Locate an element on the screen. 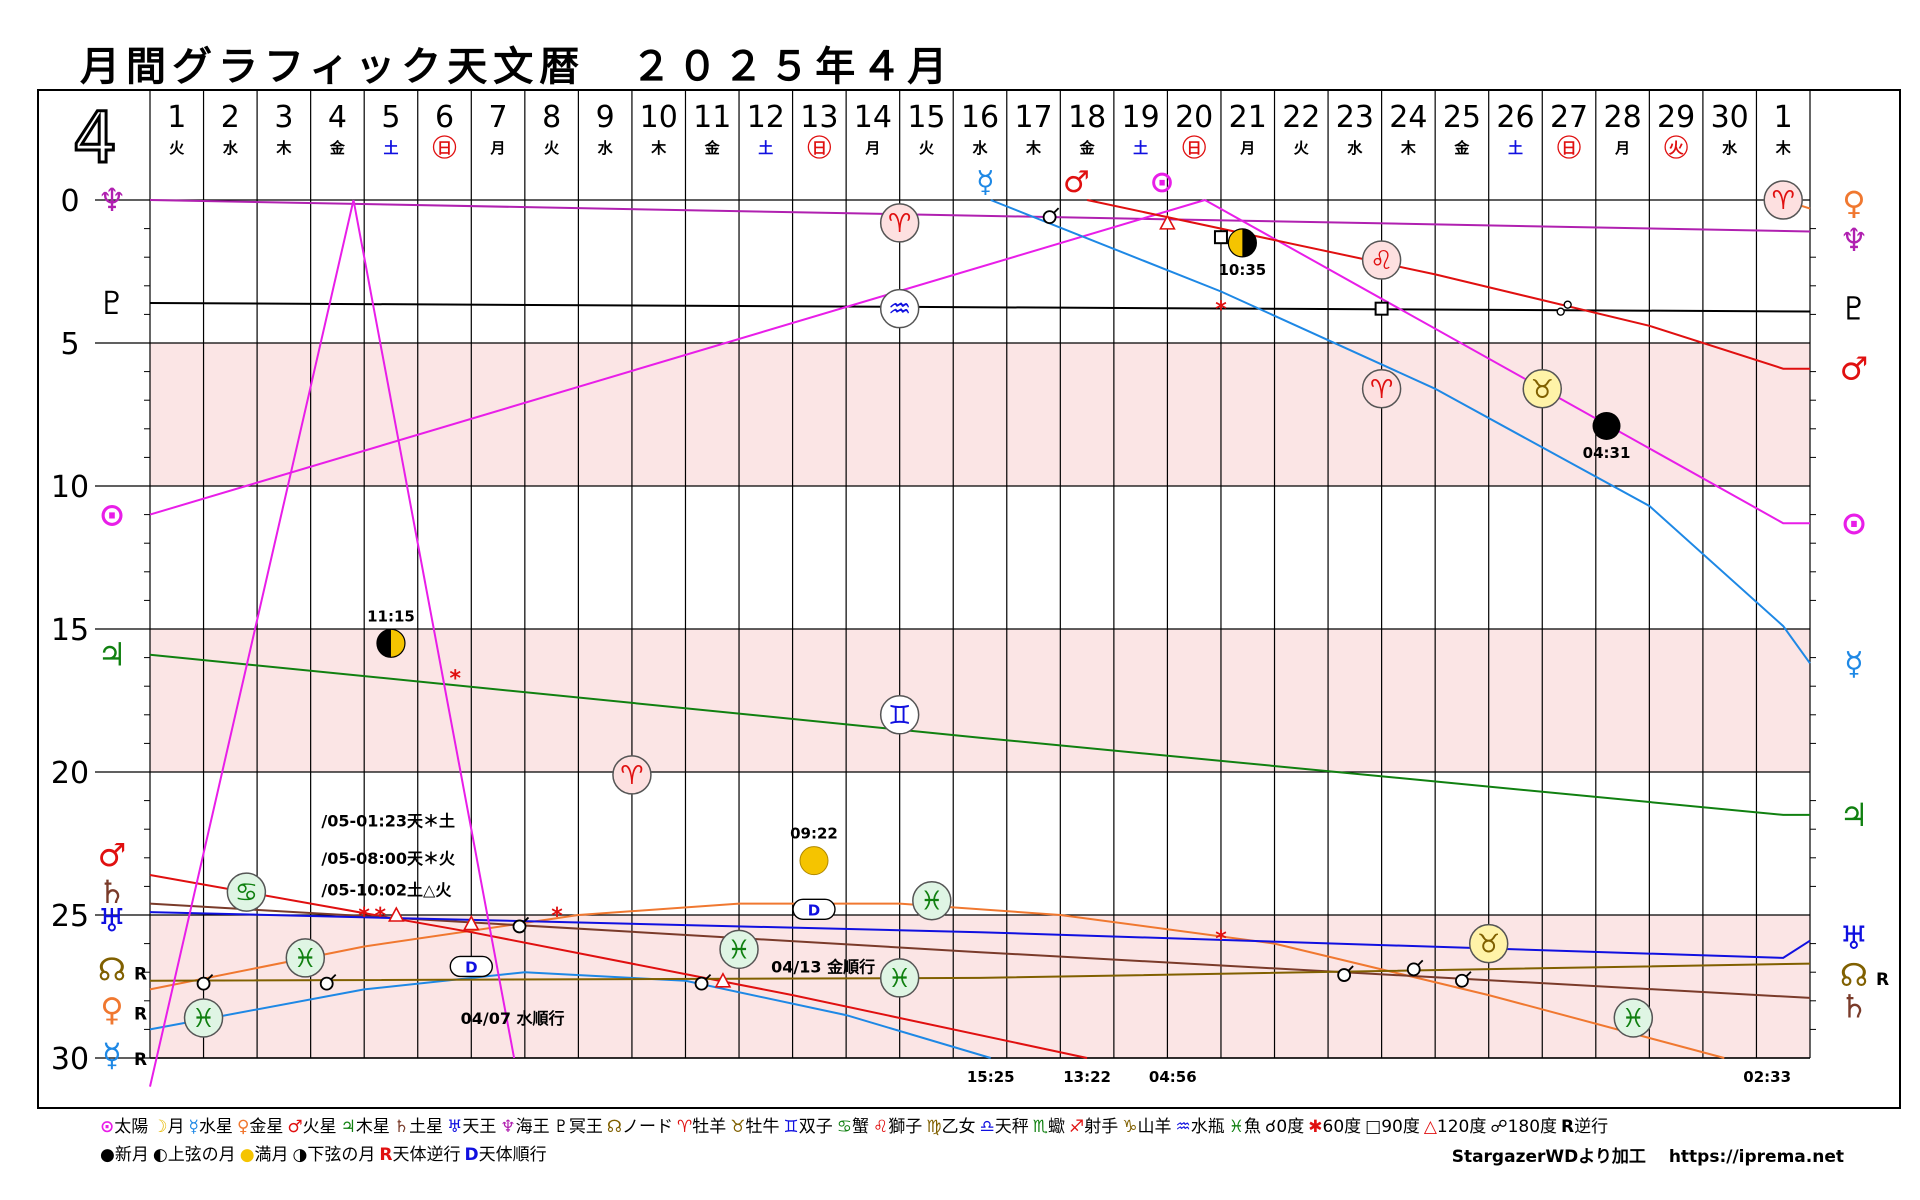 The height and width of the screenshot is (1200, 1920). series-line-venus is located at coordinates (937, 980).